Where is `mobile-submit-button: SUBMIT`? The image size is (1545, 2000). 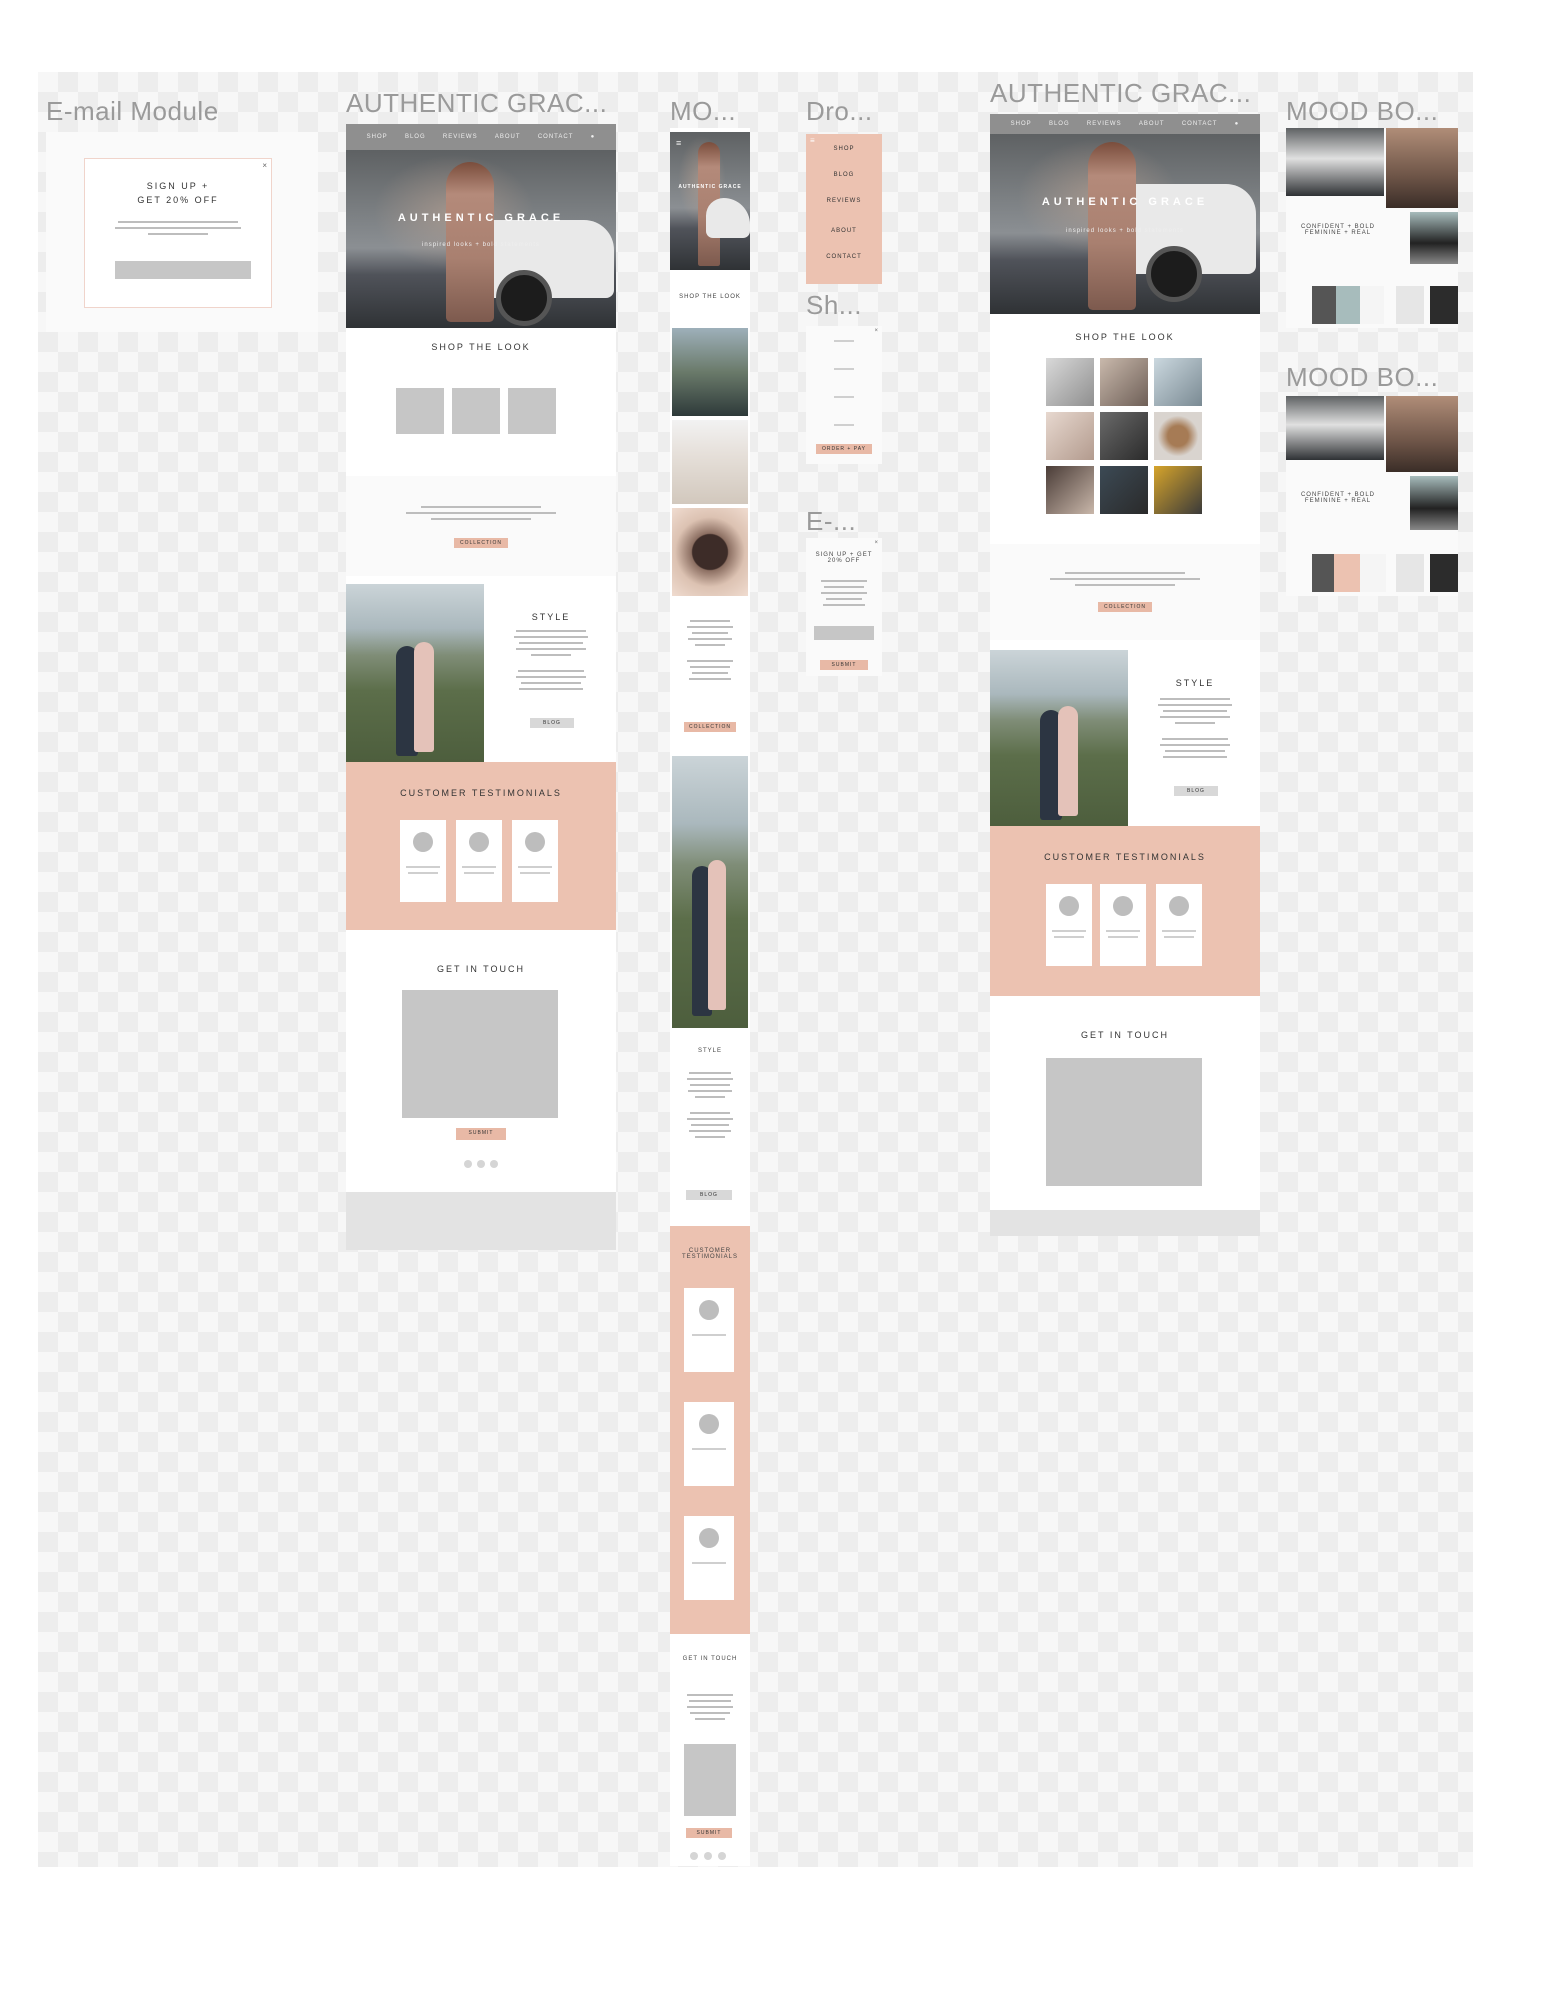 mobile-submit-button: SUBMIT is located at coordinates (709, 1833).